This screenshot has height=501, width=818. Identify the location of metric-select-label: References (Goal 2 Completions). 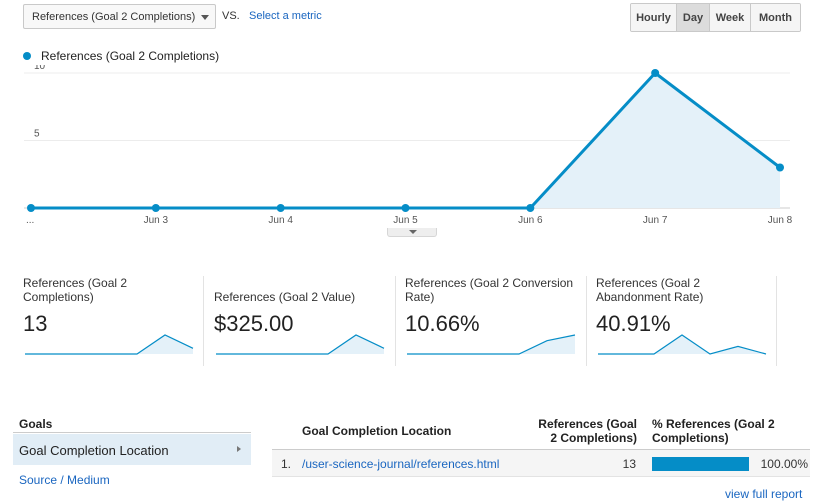
(114, 17).